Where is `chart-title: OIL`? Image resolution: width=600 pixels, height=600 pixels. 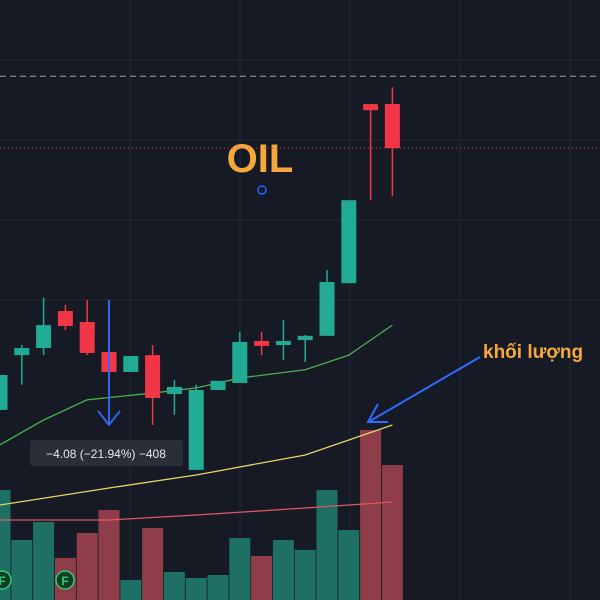 chart-title: OIL is located at coordinates (260, 159).